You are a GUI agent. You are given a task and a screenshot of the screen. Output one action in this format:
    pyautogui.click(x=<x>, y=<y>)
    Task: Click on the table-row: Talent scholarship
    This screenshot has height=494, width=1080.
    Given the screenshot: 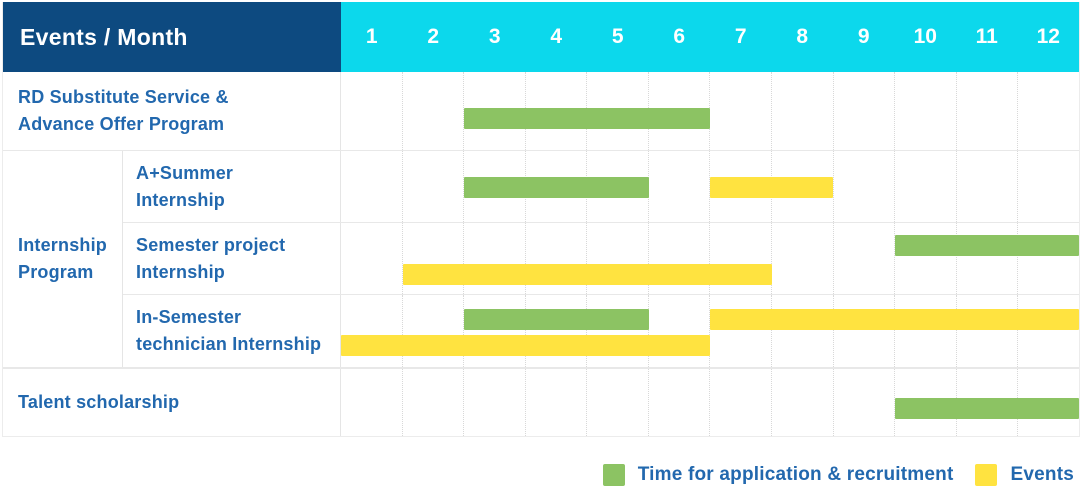 What is the action you would take?
    pyautogui.click(x=541, y=402)
    